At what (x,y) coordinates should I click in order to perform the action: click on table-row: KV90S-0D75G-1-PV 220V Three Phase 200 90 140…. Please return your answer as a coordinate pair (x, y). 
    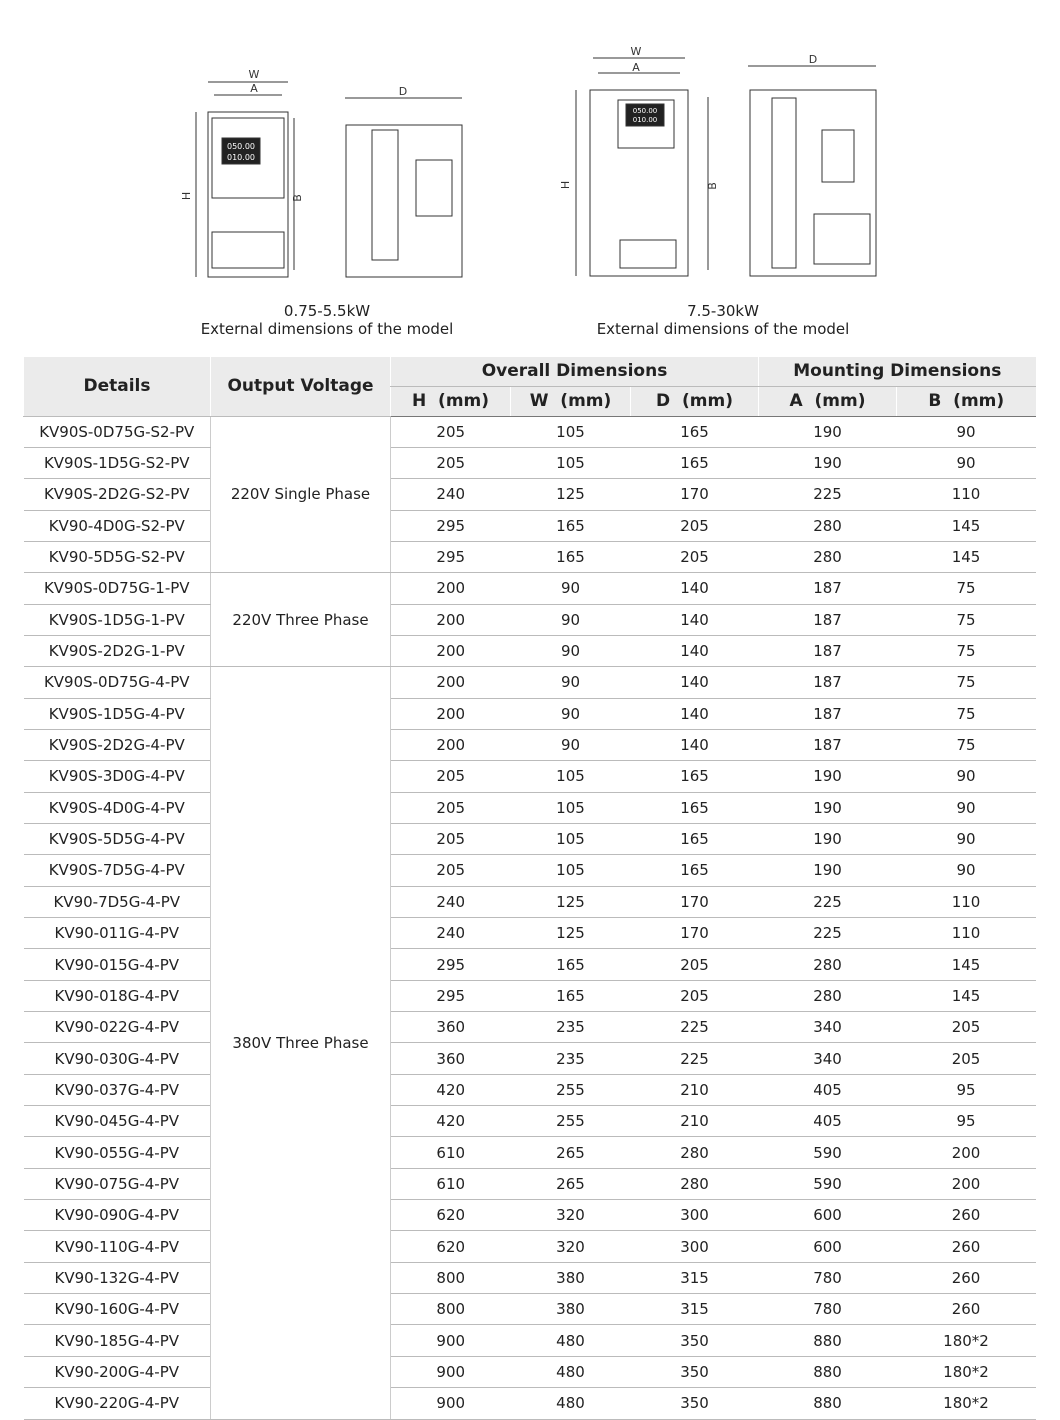
    Looking at the image, I should click on (529, 620).